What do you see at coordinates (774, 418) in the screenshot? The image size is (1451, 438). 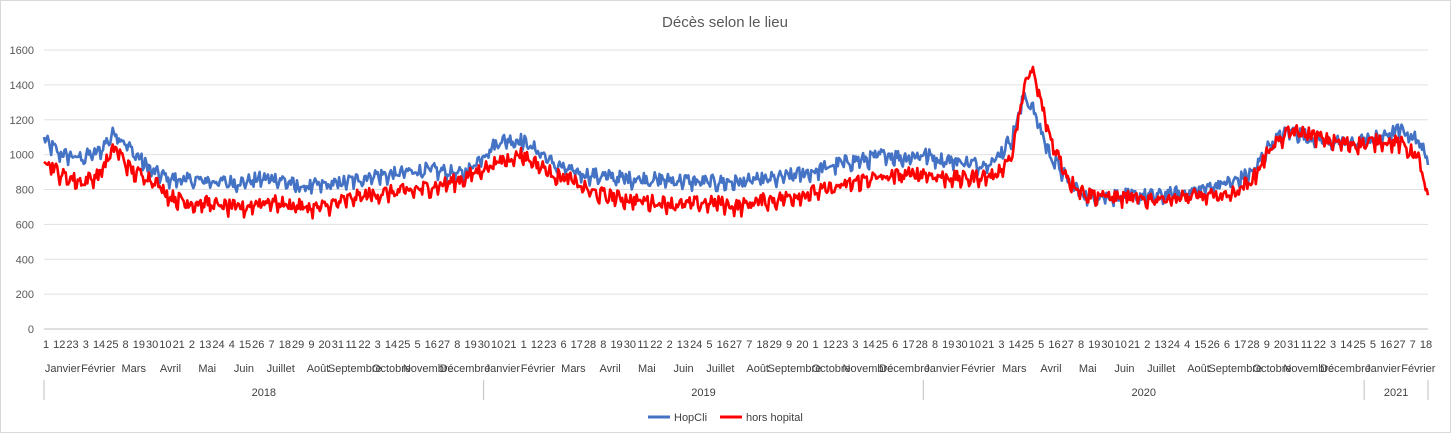 I see `legend-label: hors hopital` at bounding box center [774, 418].